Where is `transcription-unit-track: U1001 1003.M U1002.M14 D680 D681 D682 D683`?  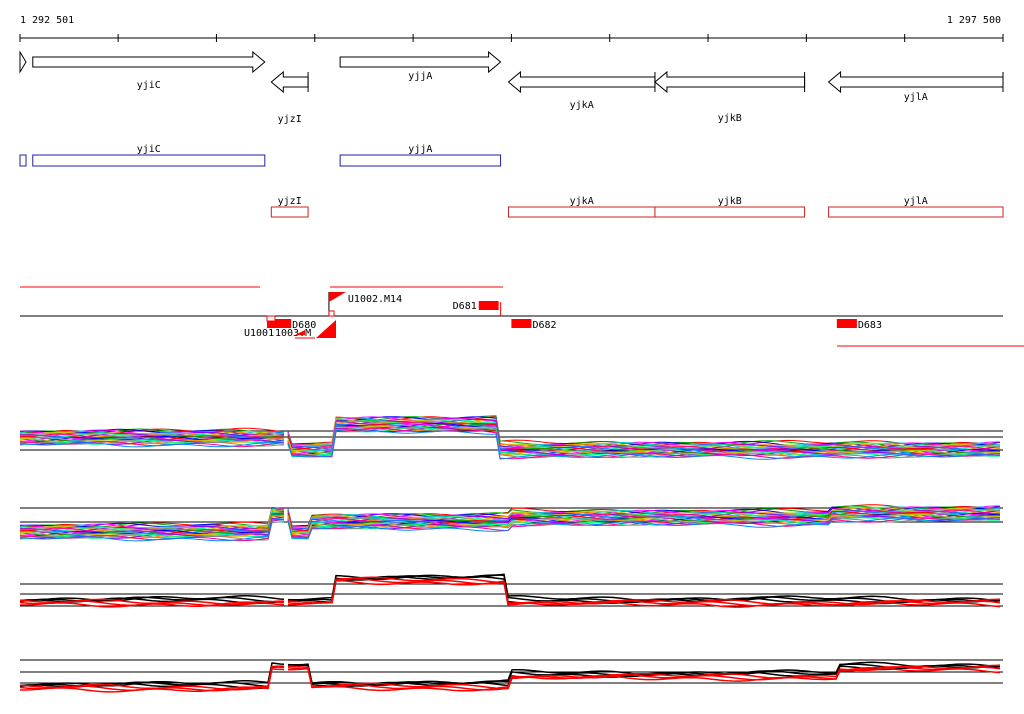 transcription-unit-track: U1001 1003.M U1002.M14 D680 D681 D682 D683 is located at coordinates (522, 316).